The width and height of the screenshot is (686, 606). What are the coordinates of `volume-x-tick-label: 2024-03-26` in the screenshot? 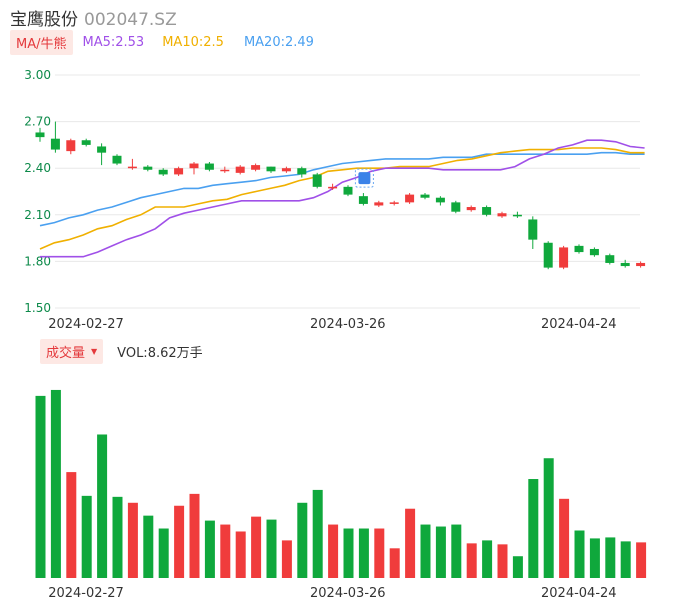 It's located at (348, 593).